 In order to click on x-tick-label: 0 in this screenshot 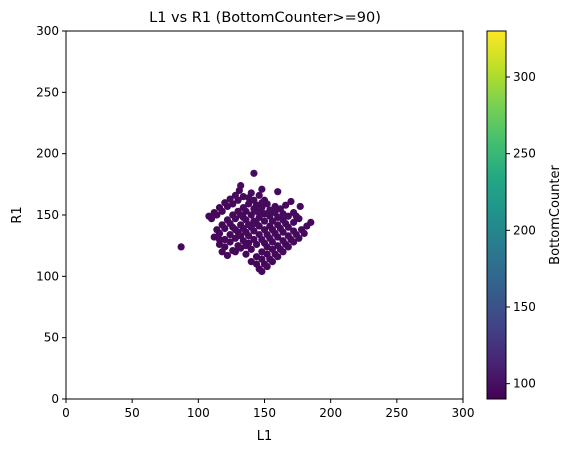, I will do `click(66, 413)`.